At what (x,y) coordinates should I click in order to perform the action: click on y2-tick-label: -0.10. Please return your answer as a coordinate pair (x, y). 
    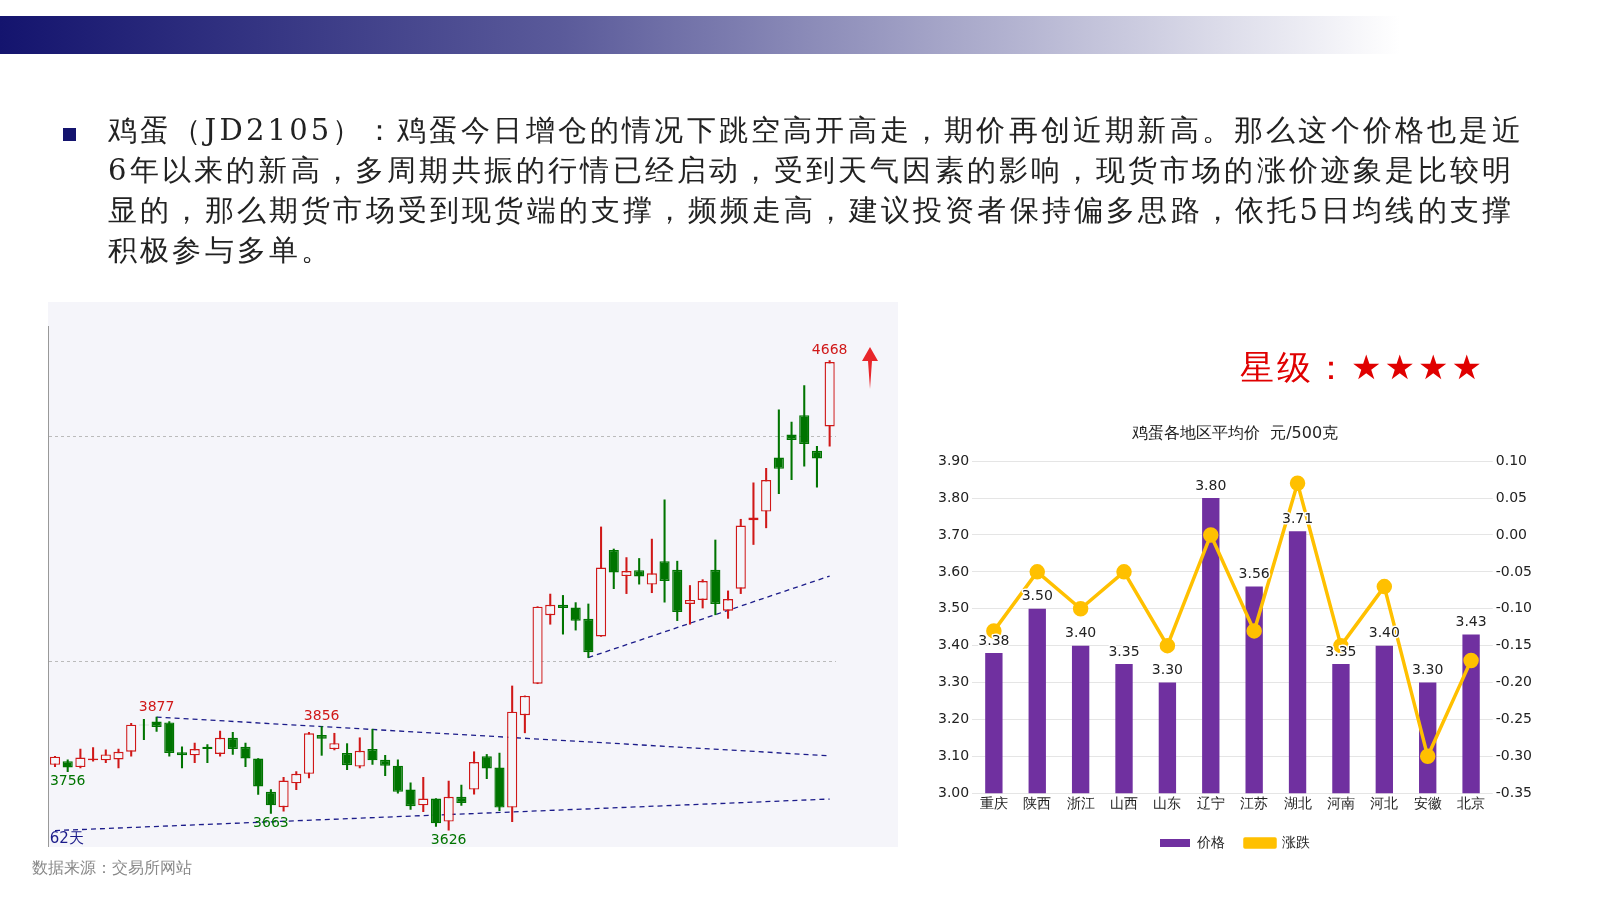
    Looking at the image, I should click on (1514, 607).